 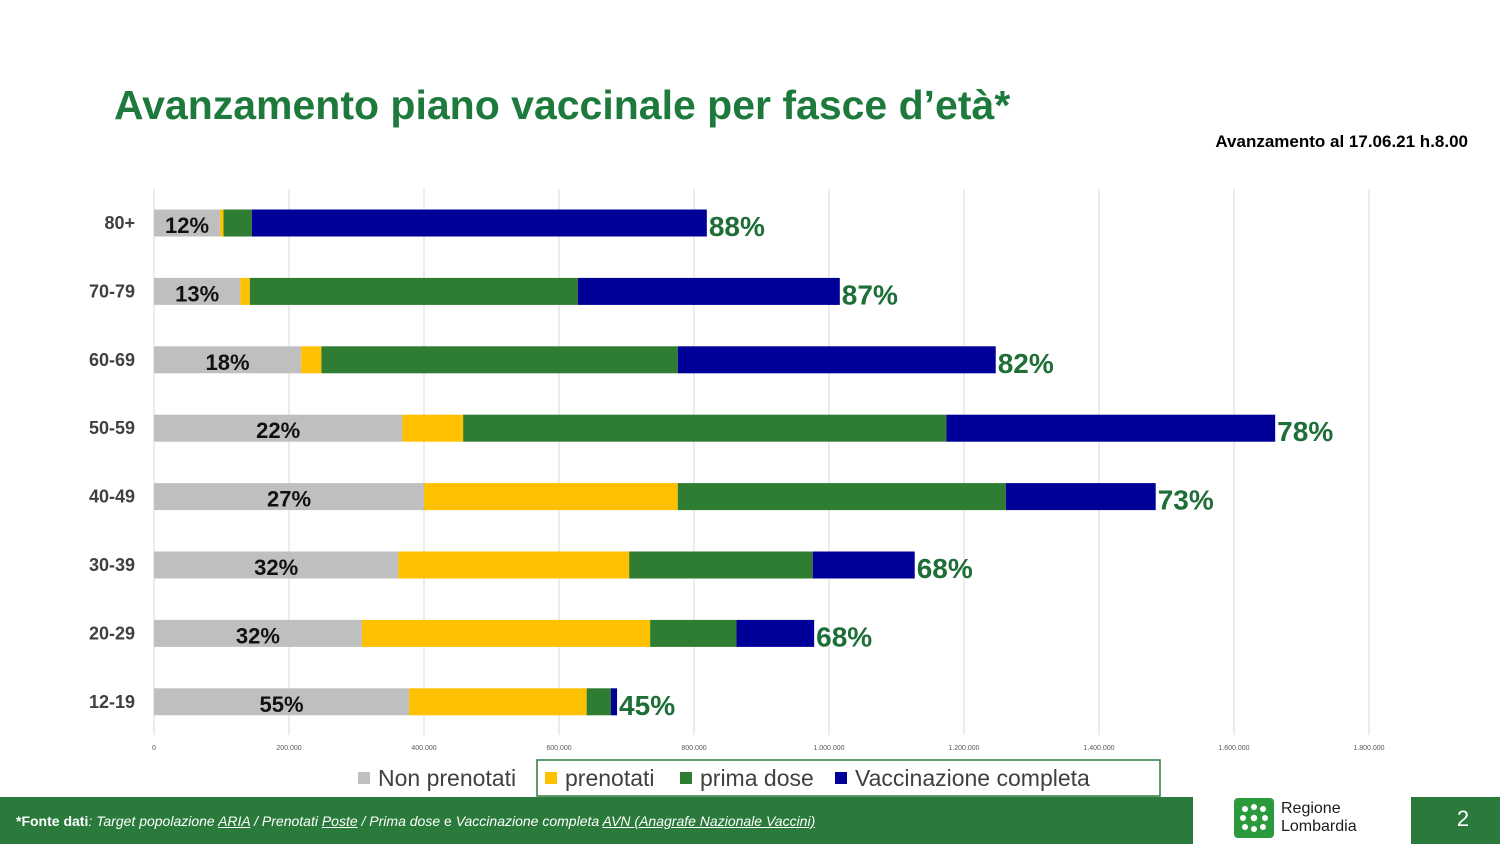 What do you see at coordinates (1233, 748) in the screenshot?
I see `x-tick-label: 1.600.000` at bounding box center [1233, 748].